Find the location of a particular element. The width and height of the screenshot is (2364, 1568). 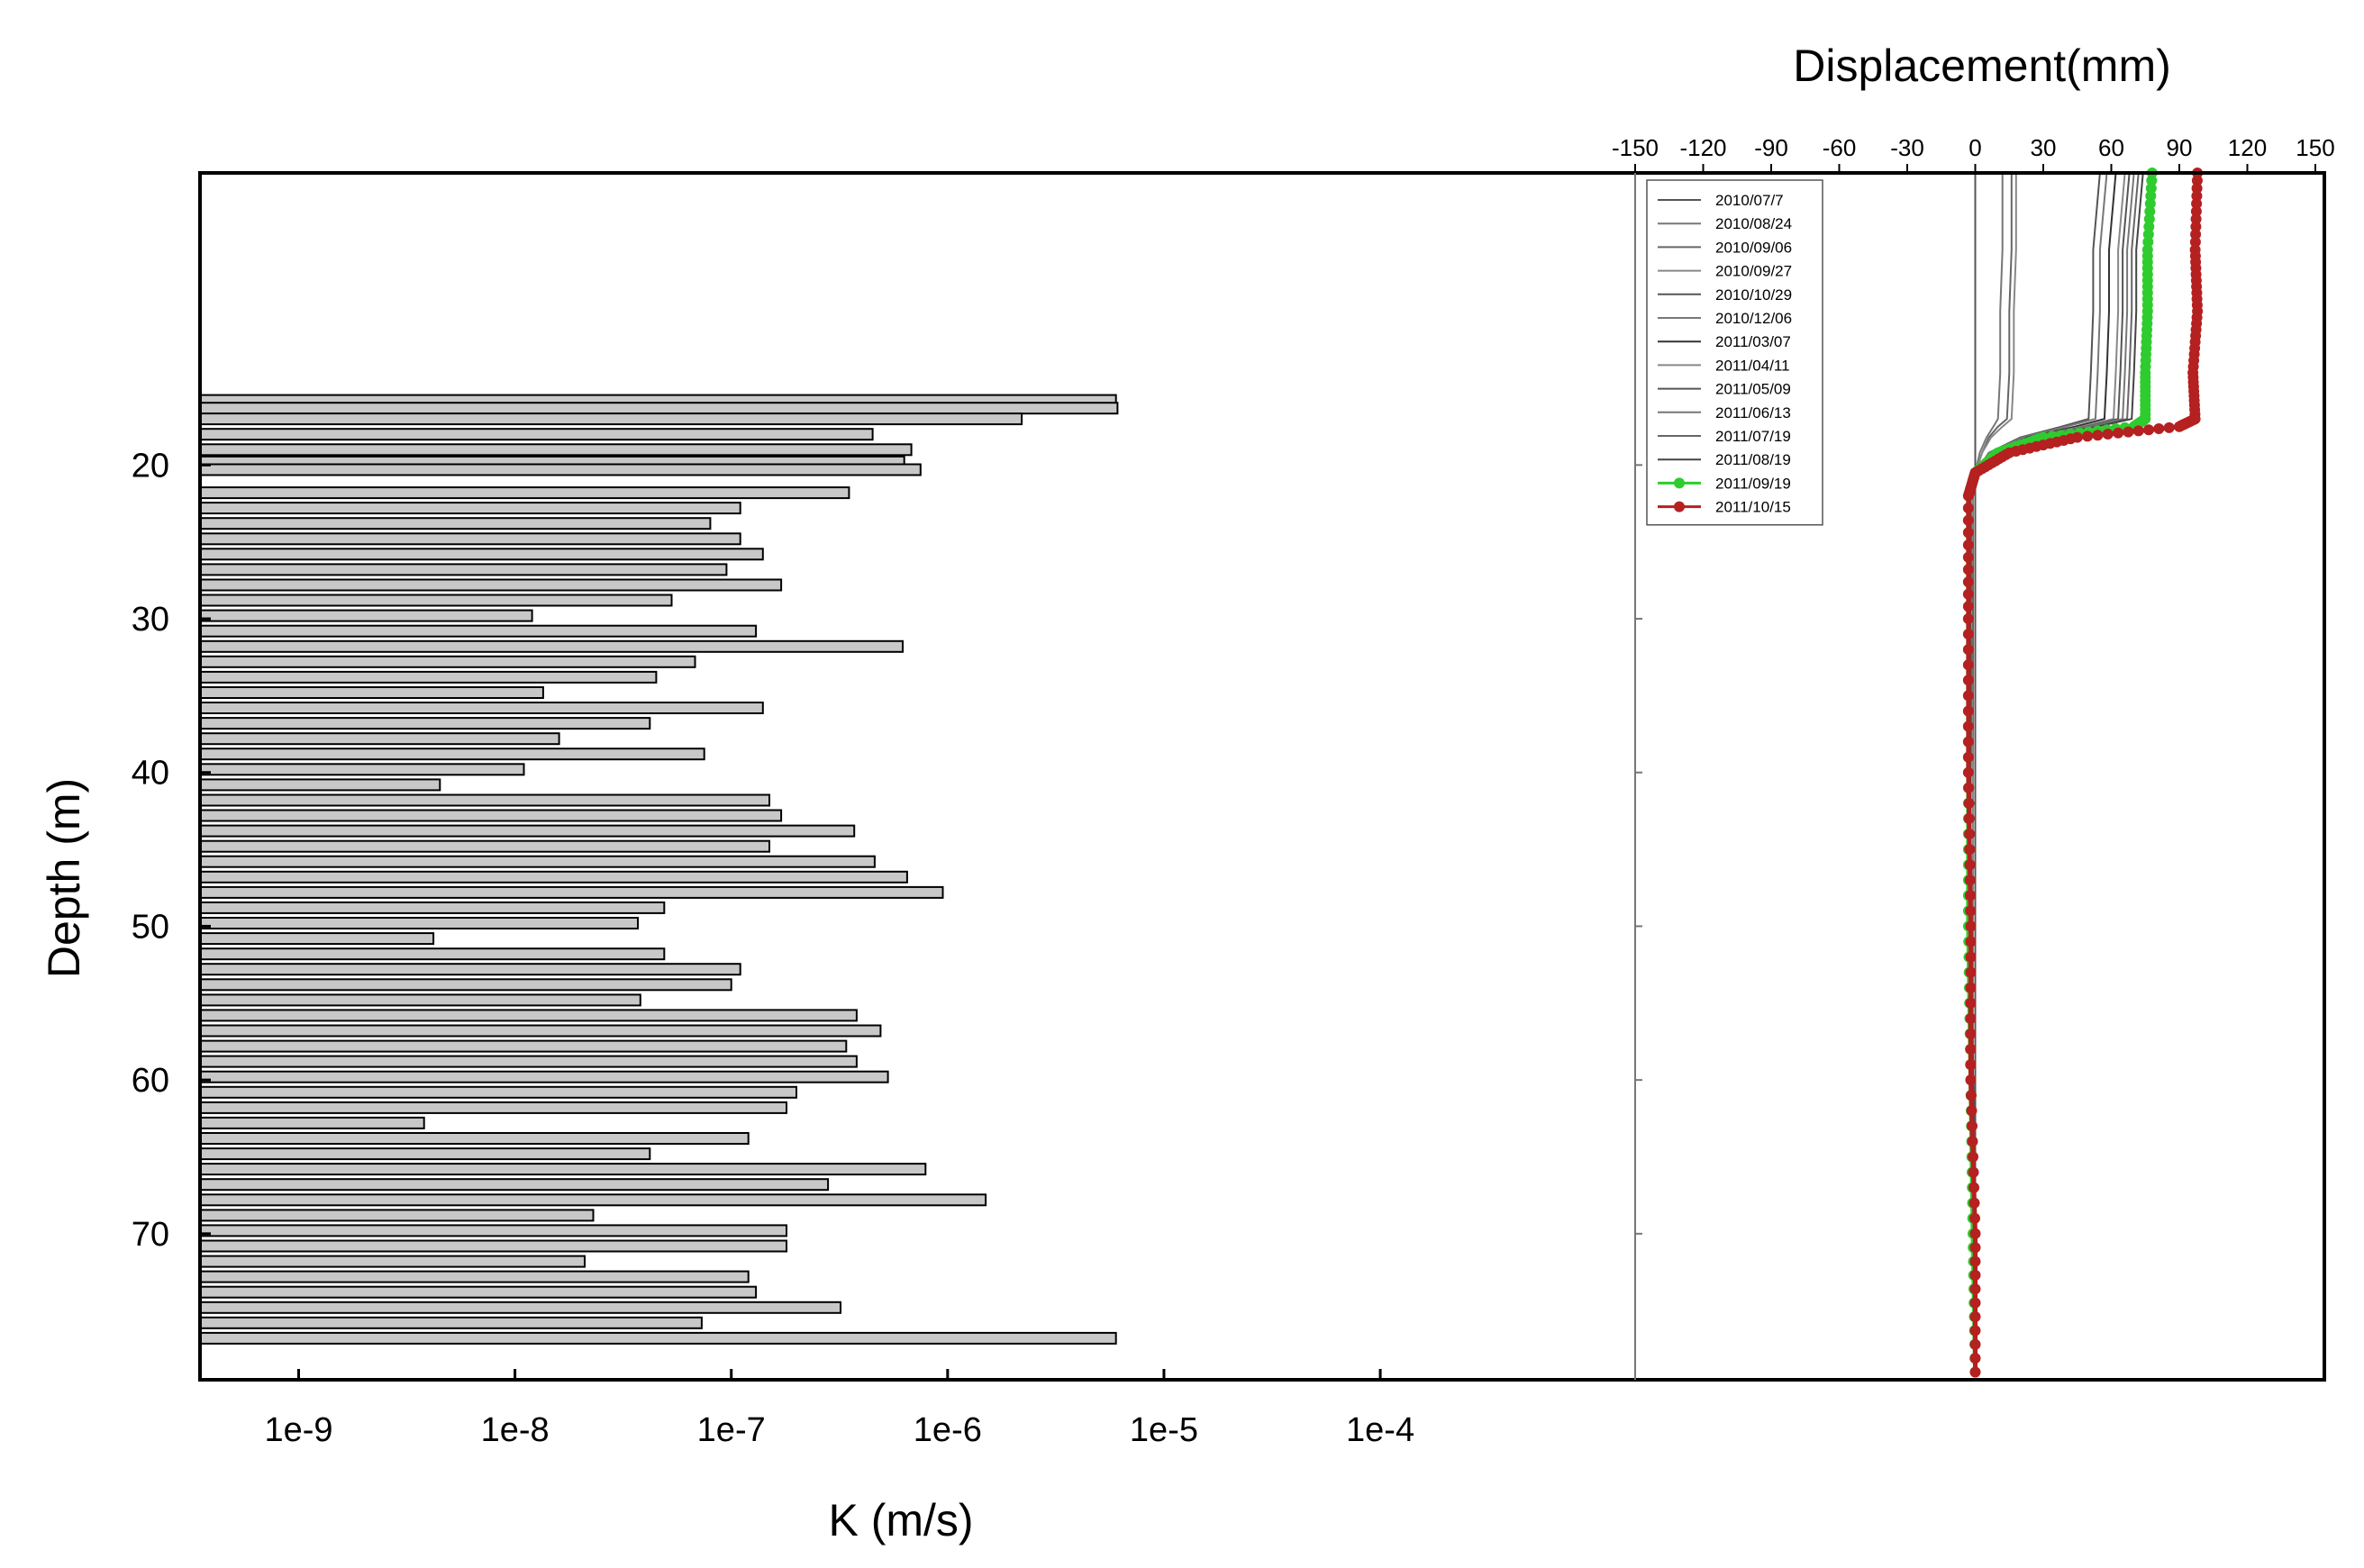

displacement-tick-label: 90 is located at coordinates (2180, 147).